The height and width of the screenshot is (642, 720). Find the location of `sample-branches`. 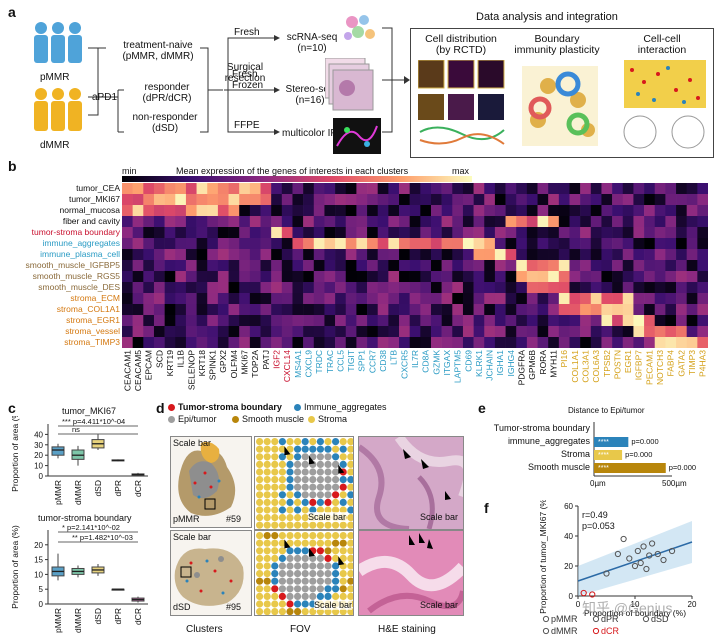

sample-branches is located at coordinates (252, 85).